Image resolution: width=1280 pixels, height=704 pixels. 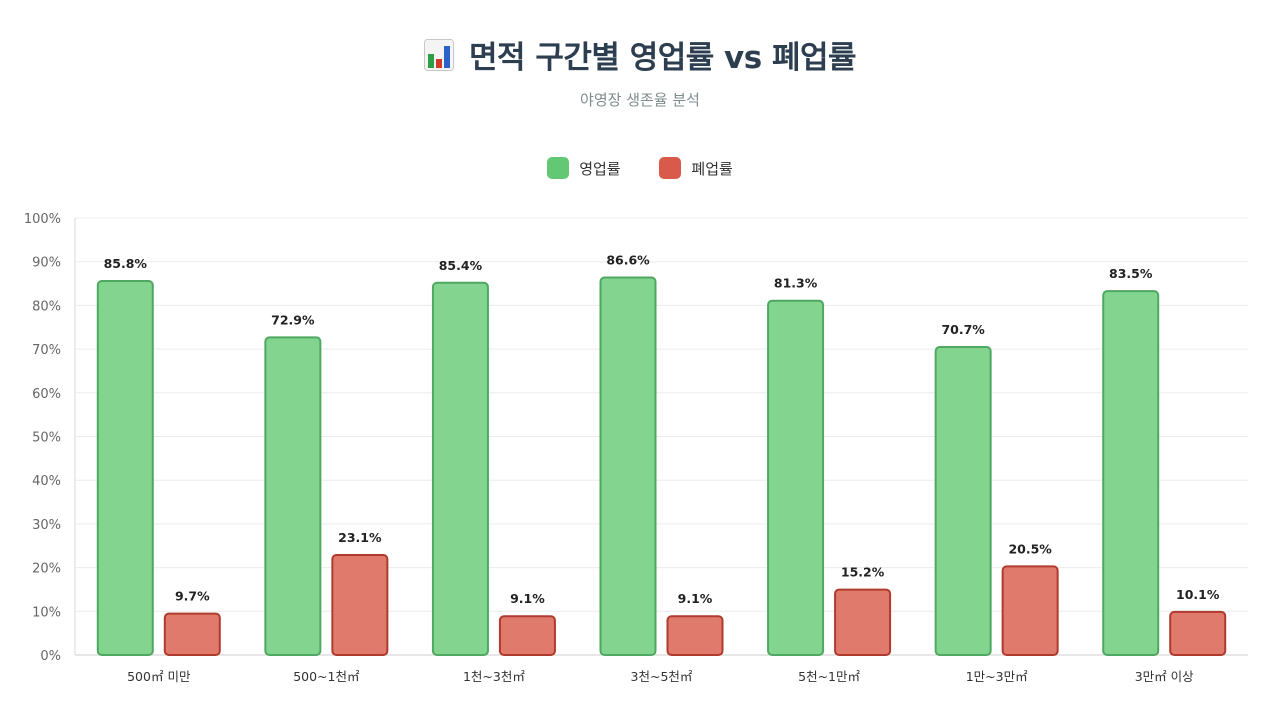 What do you see at coordinates (46, 394) in the screenshot?
I see `y-tick-label: 60%` at bounding box center [46, 394].